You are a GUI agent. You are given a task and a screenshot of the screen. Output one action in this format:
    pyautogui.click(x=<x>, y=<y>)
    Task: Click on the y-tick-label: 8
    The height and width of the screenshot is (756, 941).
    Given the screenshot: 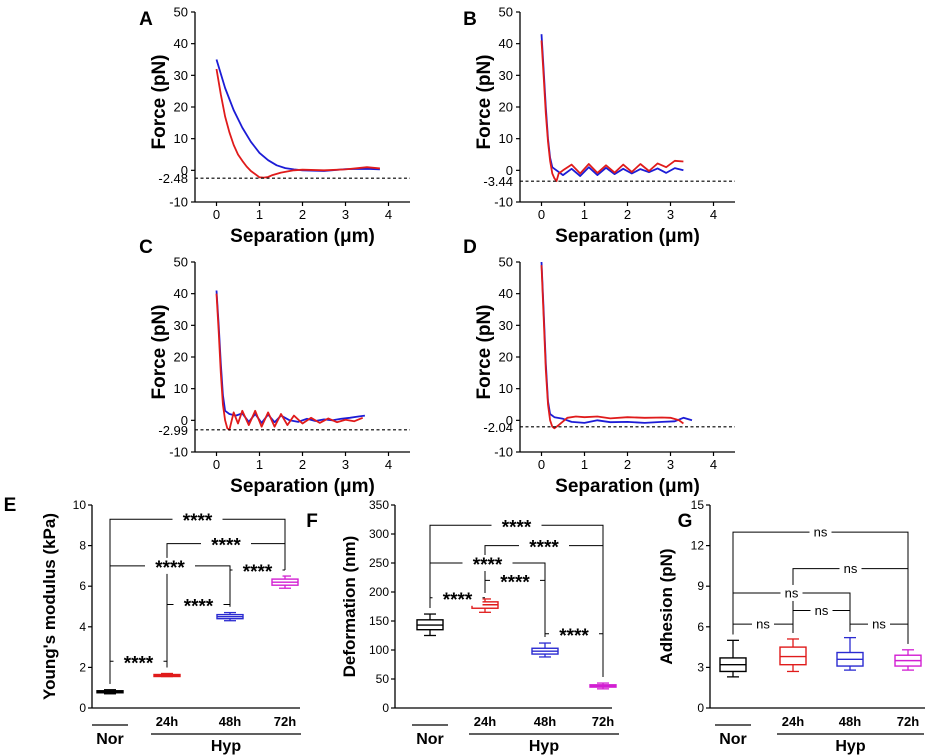 What is the action you would take?
    pyautogui.click(x=82, y=546)
    